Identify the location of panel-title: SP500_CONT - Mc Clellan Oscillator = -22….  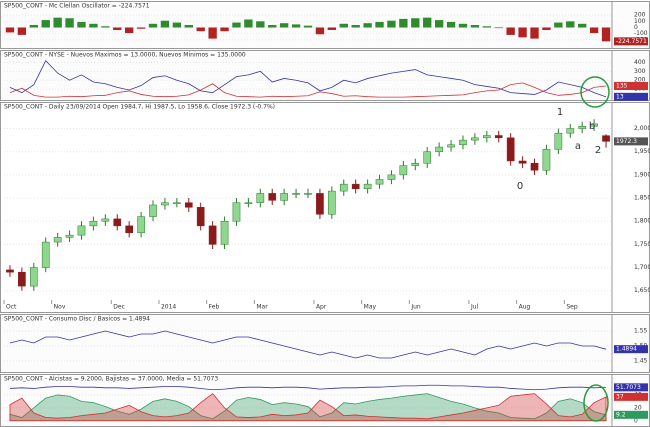
(77, 6).